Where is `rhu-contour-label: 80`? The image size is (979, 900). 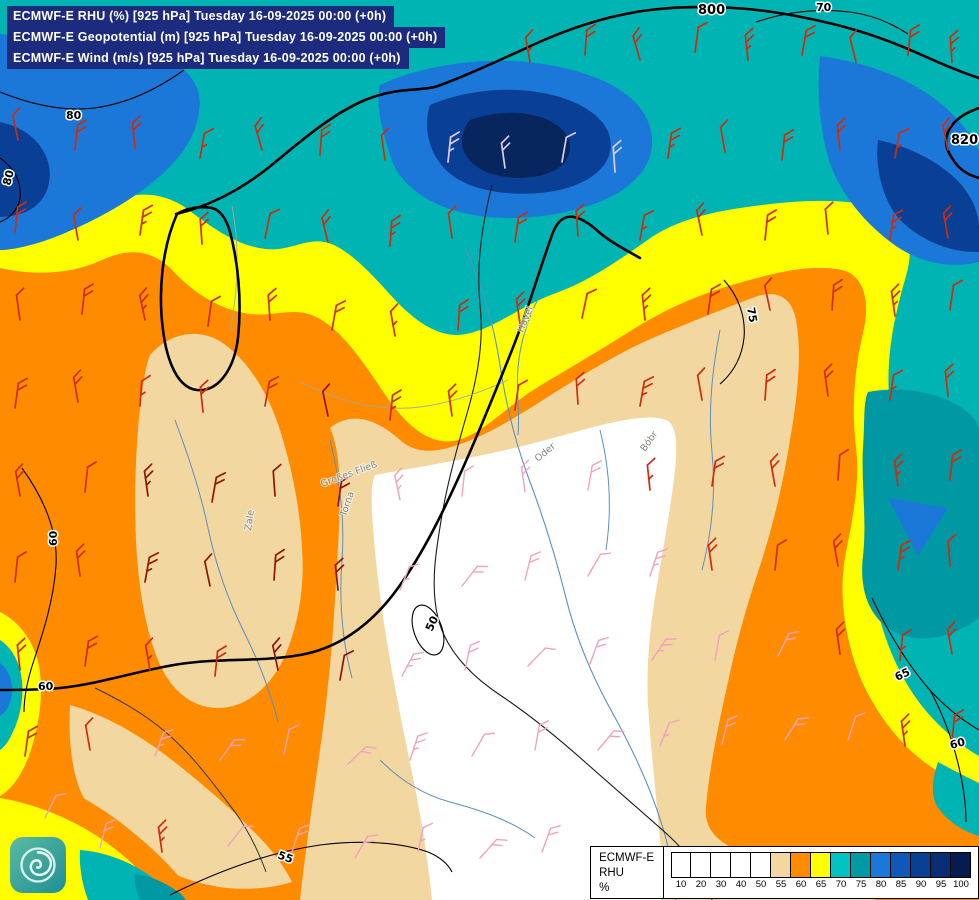 rhu-contour-label: 80 is located at coordinates (8, 177).